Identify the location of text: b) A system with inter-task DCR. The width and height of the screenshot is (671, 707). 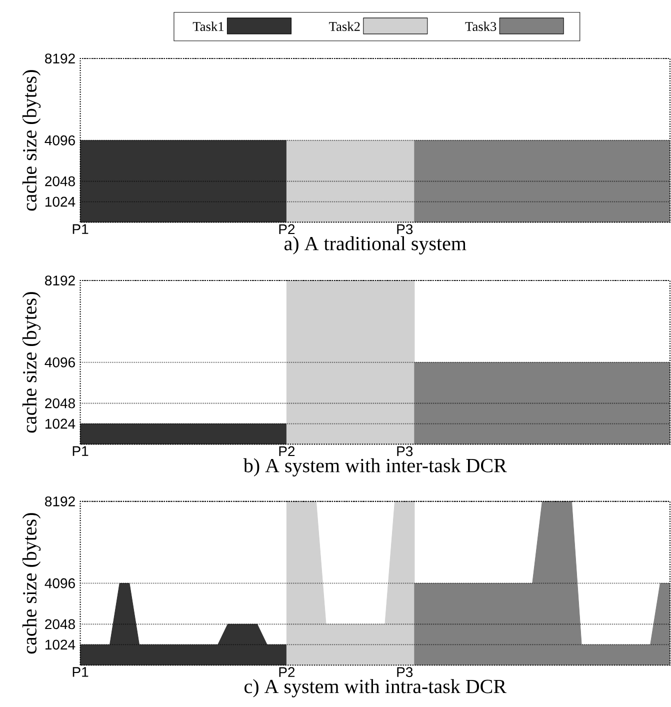
(376, 467).